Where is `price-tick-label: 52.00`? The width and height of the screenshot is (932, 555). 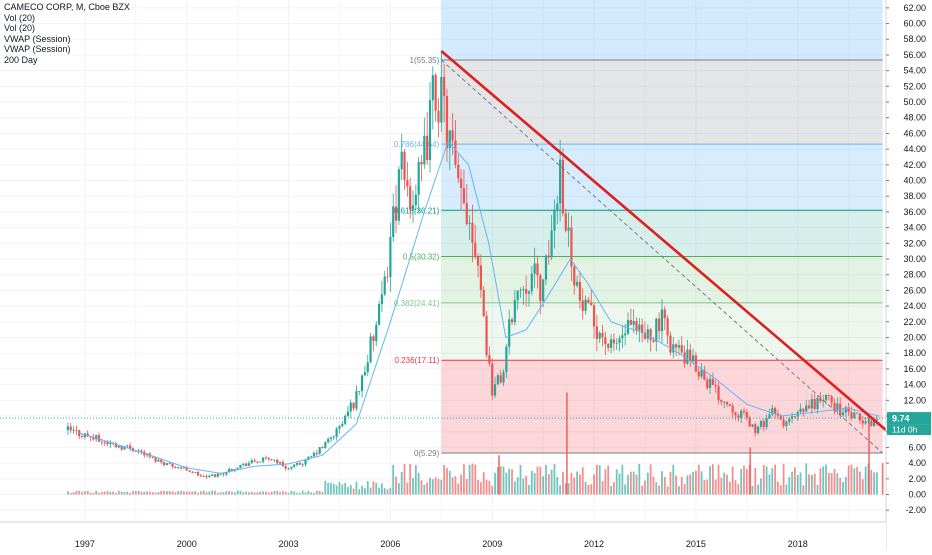
price-tick-label: 52.00 is located at coordinates (914, 86).